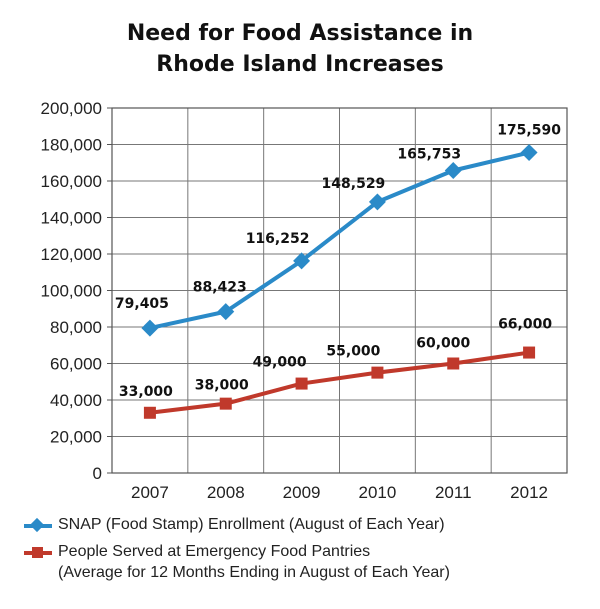 The image size is (600, 609). What do you see at coordinates (300, 64) in the screenshot?
I see `chart-title-line-2: Rhode Island Increases` at bounding box center [300, 64].